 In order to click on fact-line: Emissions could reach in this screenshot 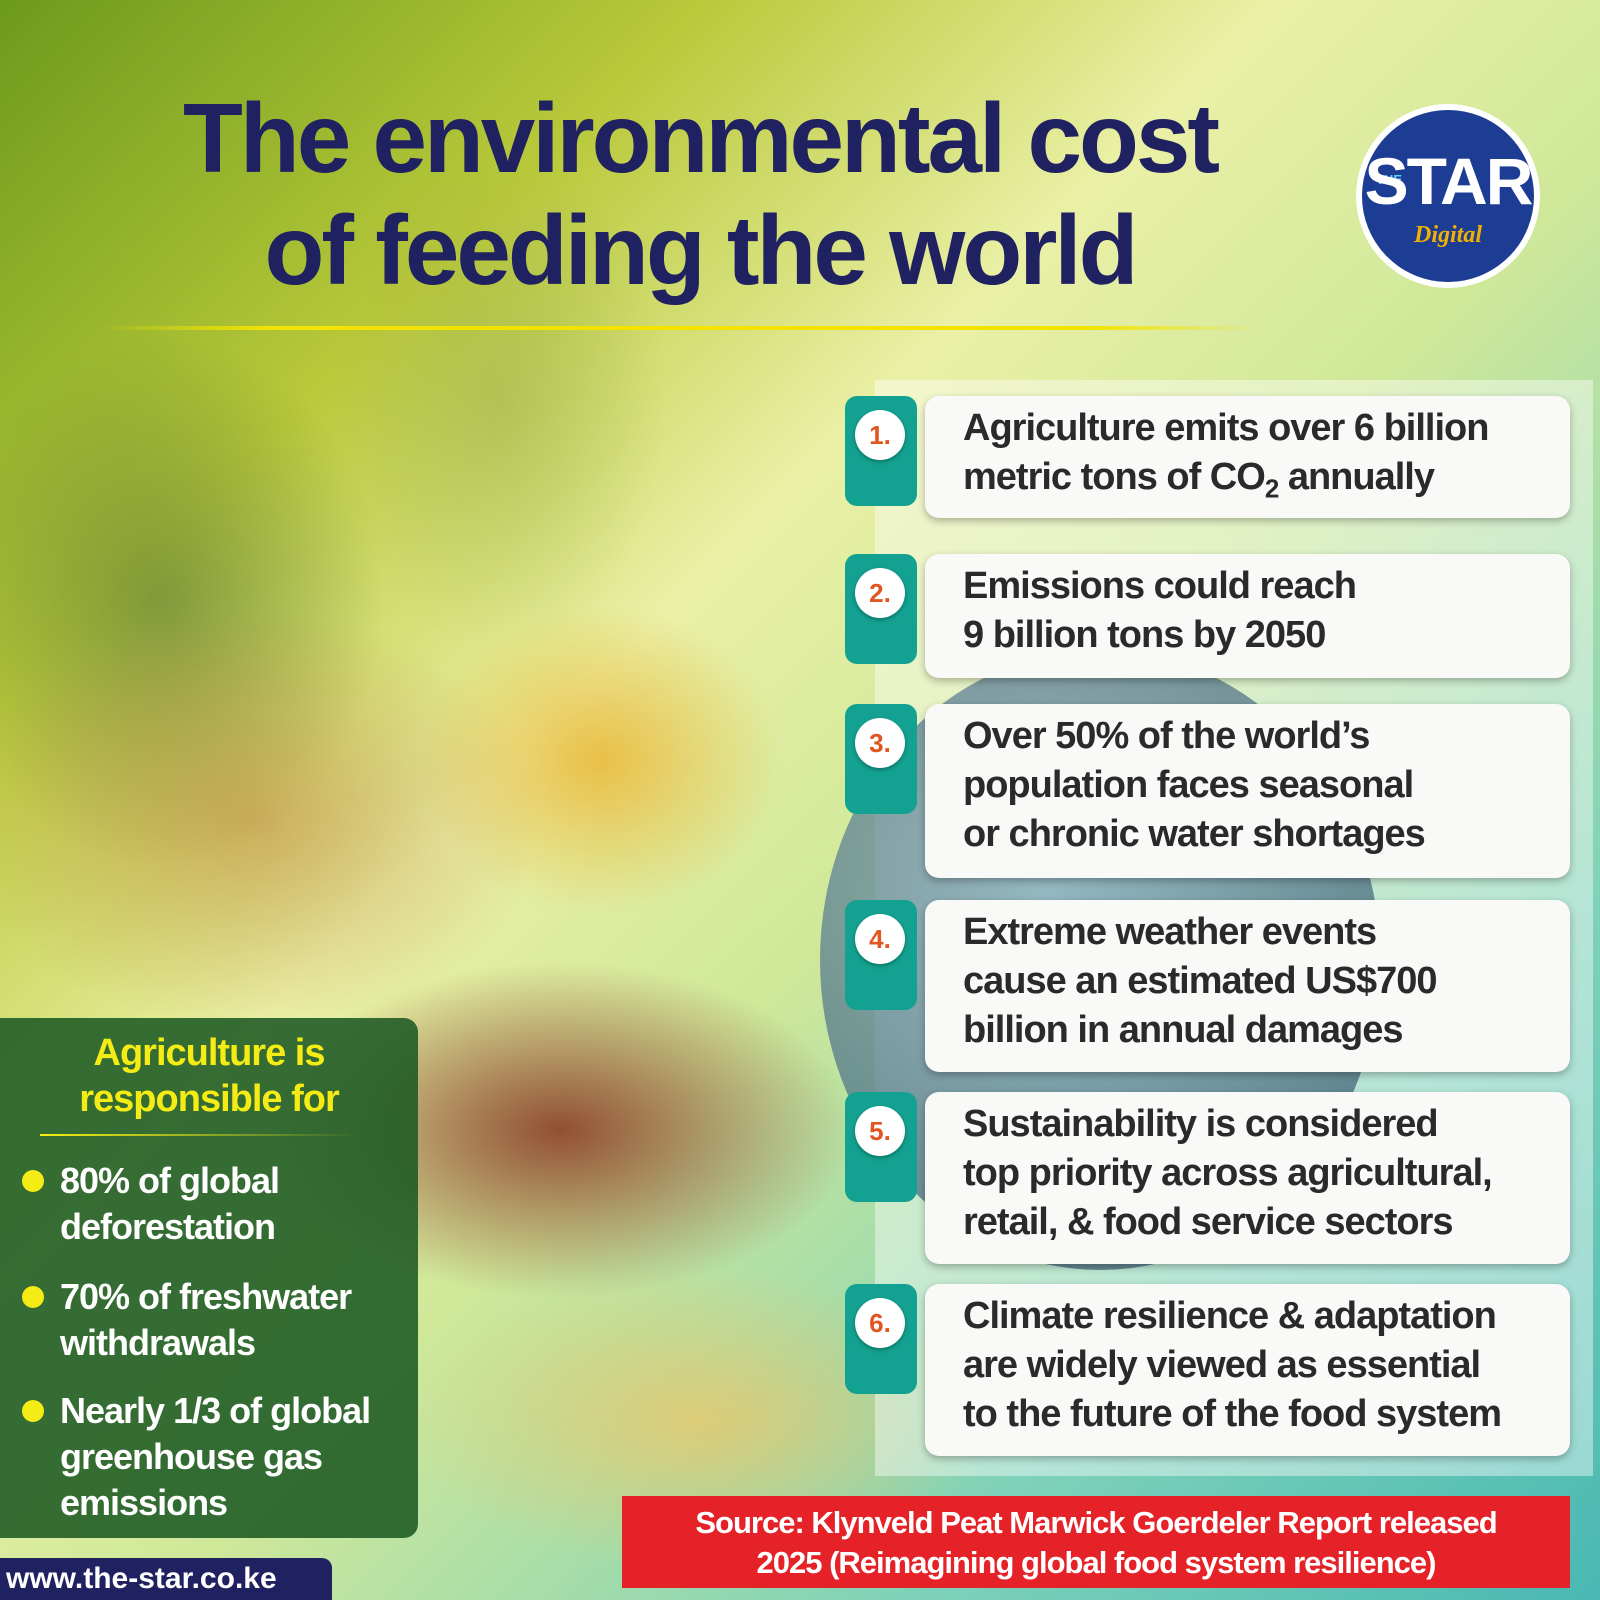, I will do `click(1160, 586)`.